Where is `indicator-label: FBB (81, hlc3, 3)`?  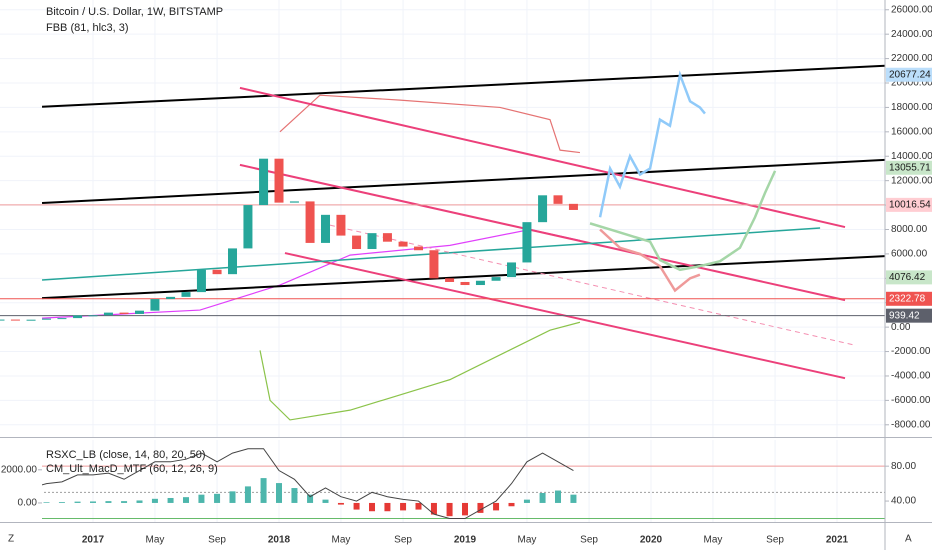 indicator-label: FBB (81, hlc3, 3) is located at coordinates (87, 28).